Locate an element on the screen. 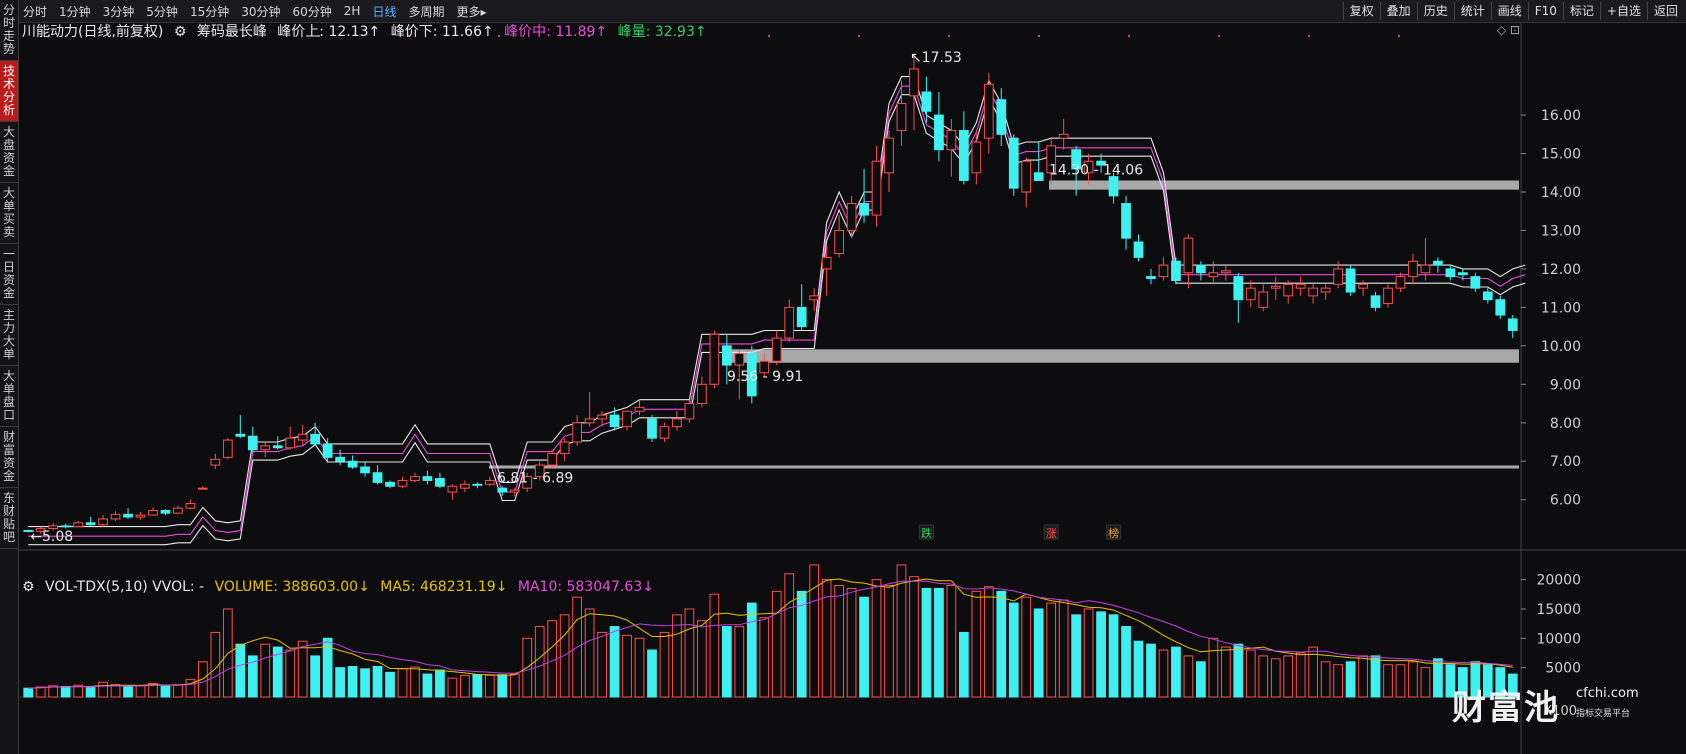 The height and width of the screenshot is (754, 1686). low-label: ←5.08 is located at coordinates (51, 537).